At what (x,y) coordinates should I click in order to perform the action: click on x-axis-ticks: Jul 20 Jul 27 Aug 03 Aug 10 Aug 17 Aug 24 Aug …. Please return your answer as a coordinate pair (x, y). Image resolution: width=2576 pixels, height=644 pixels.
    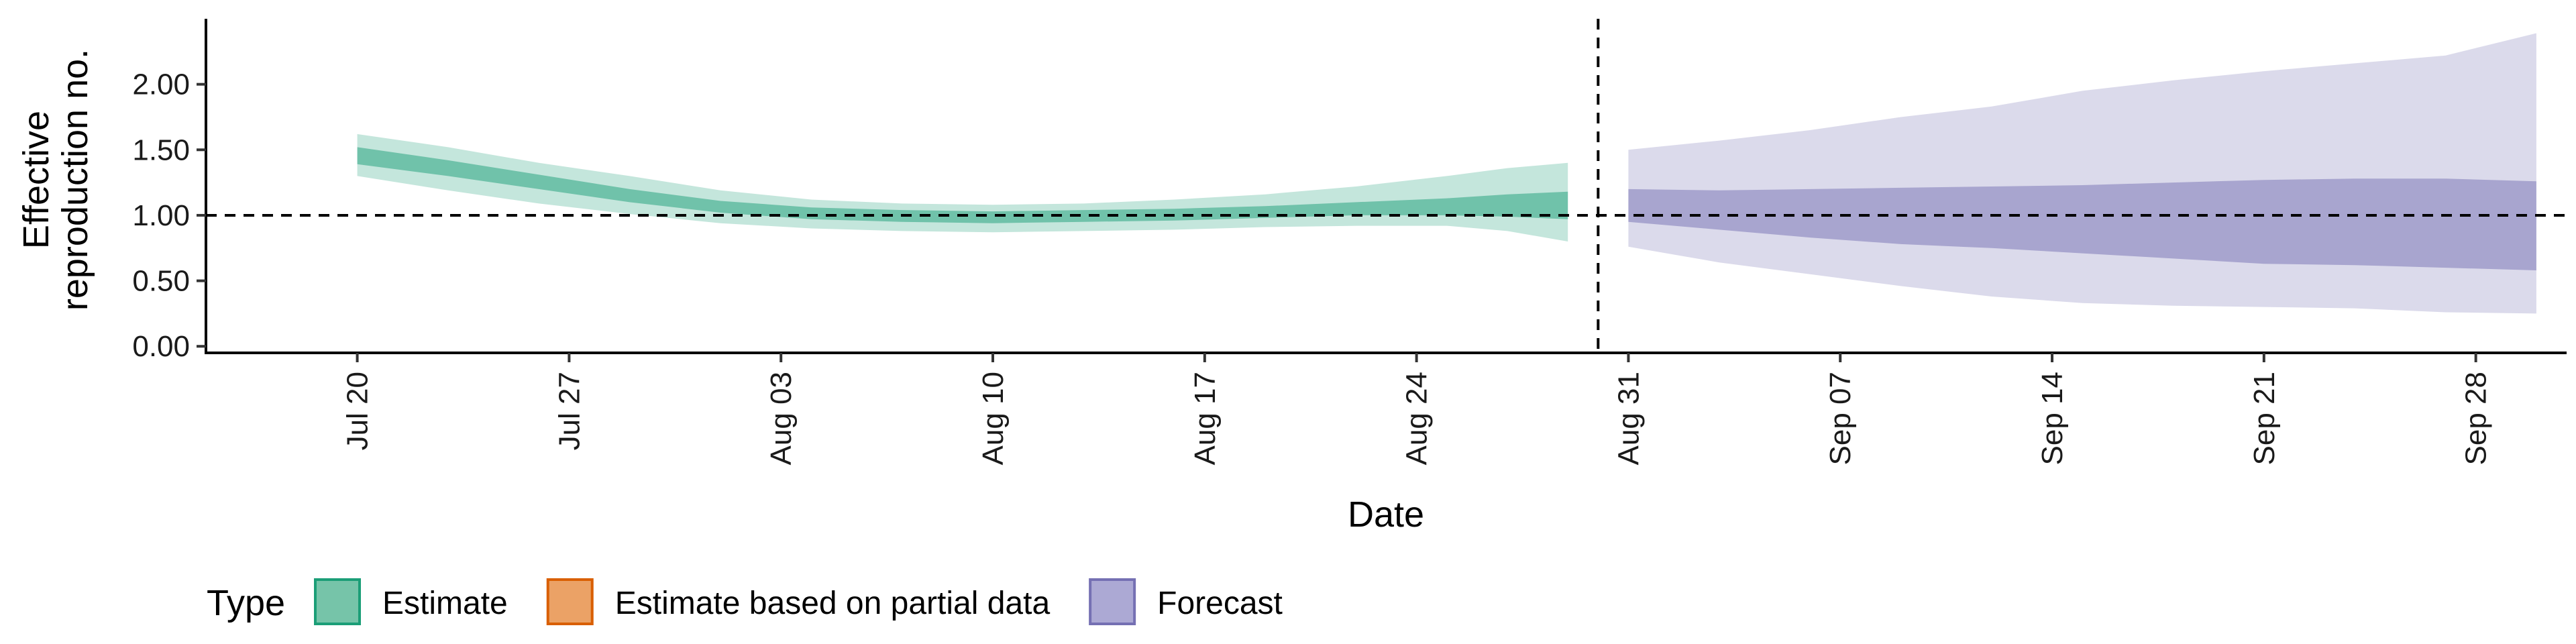
    Looking at the image, I should click on (1417, 409).